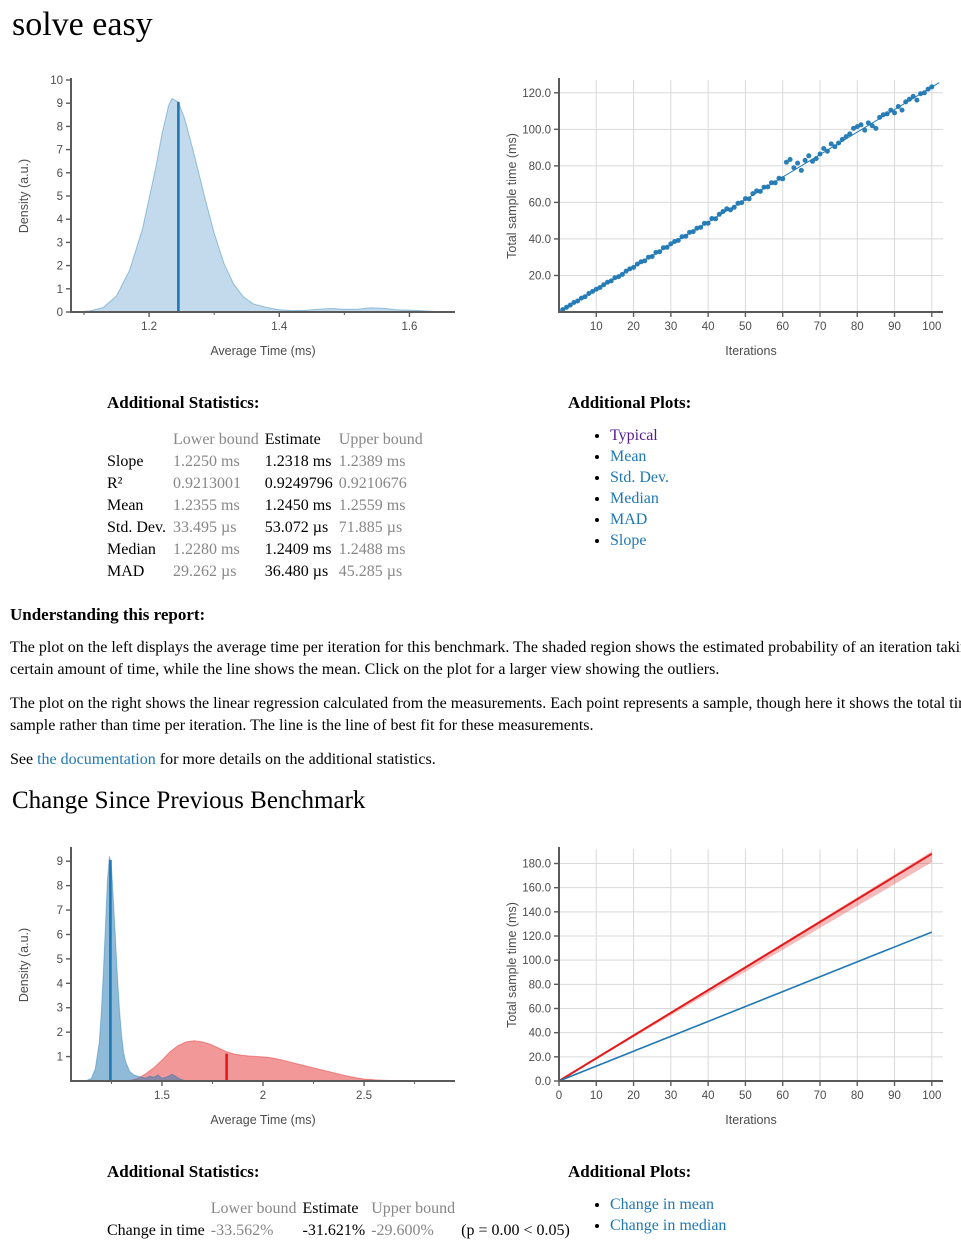 This screenshot has width=961, height=1242. Describe the element at coordinates (206, 549) in the screenshot. I see `stat-lower-bound: 1.2280 ms` at that location.